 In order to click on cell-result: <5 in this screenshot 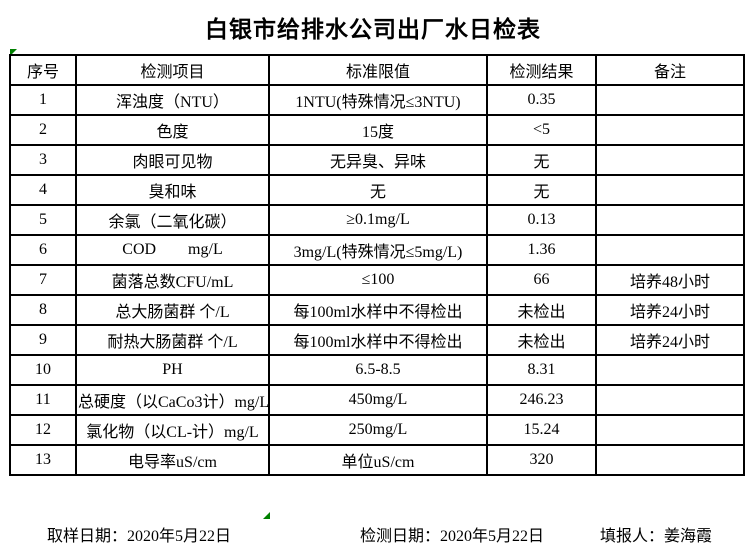, I will do `click(541, 130)`.